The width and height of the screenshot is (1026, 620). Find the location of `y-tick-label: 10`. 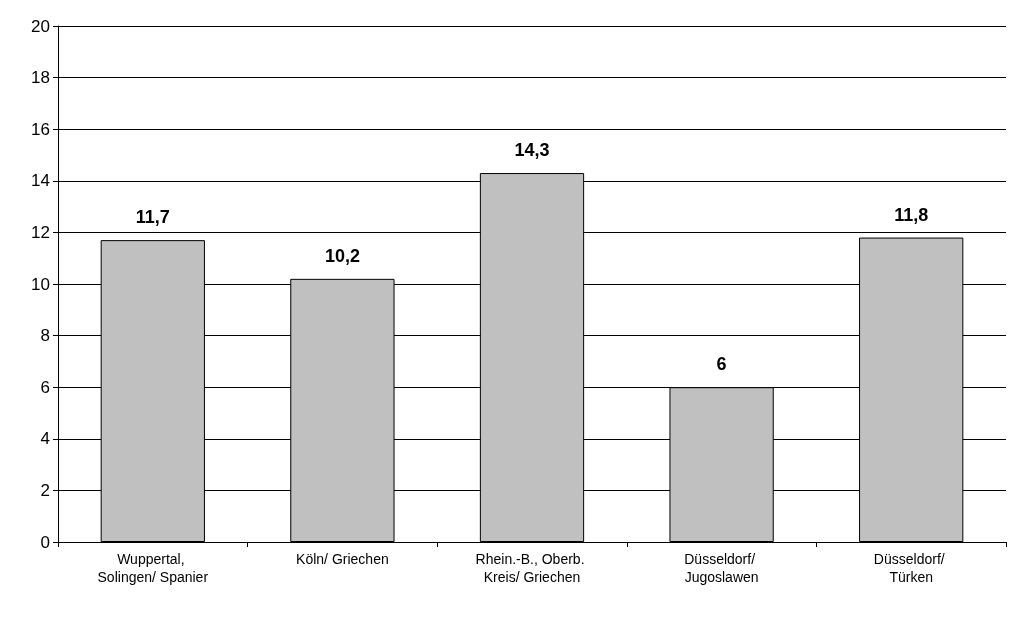

y-tick-label: 10 is located at coordinates (40, 284).